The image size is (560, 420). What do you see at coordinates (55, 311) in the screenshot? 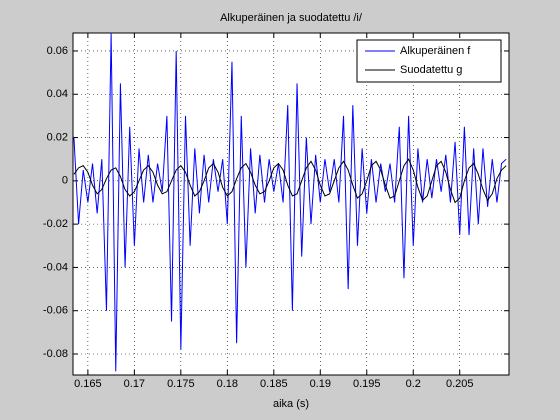
I see `y-tick-label: -0.06` at bounding box center [55, 311].